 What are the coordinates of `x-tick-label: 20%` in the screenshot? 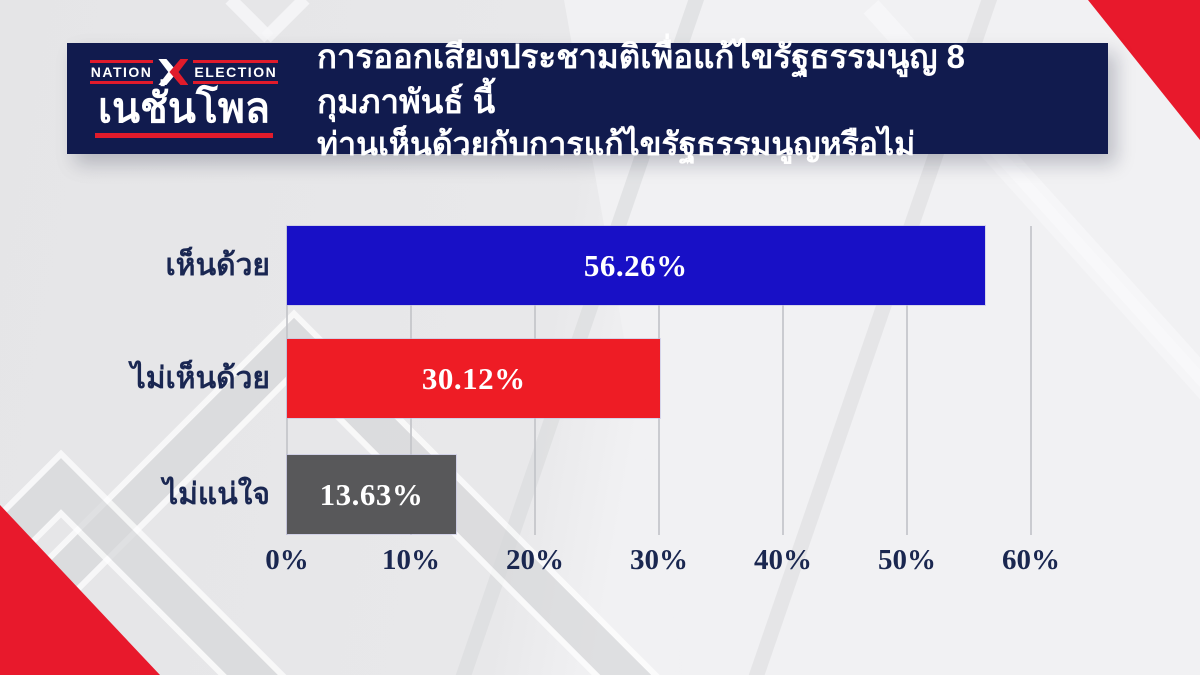 It's located at (535, 560).